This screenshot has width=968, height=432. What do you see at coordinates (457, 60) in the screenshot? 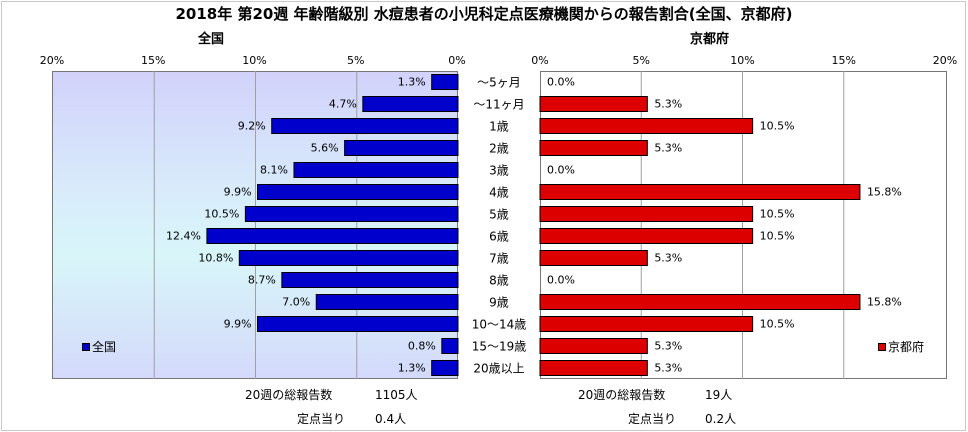
I see `national-tick-label: 0%` at bounding box center [457, 60].